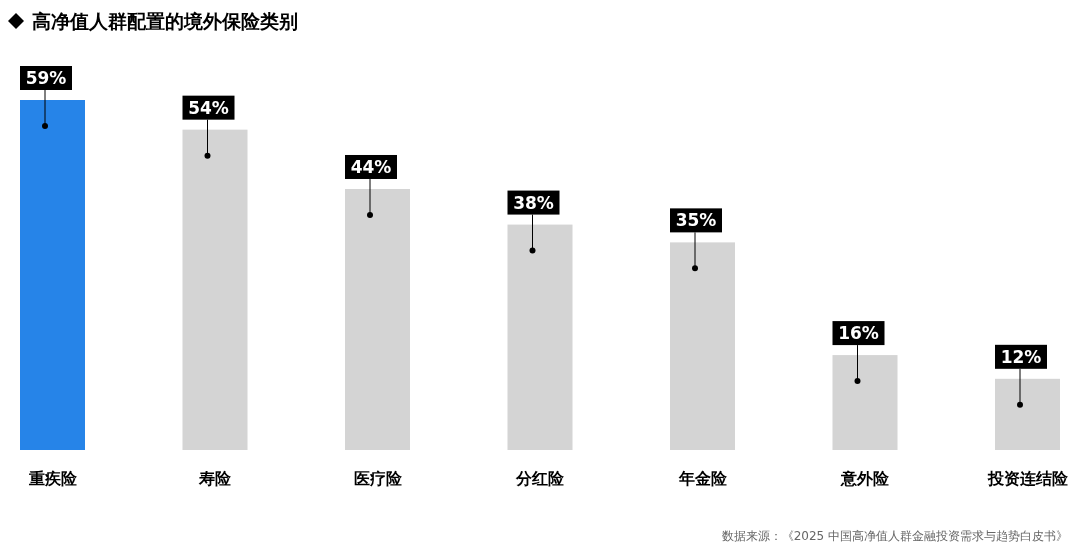  Describe the element at coordinates (696, 220) in the screenshot. I see `data-label: 35%` at that location.